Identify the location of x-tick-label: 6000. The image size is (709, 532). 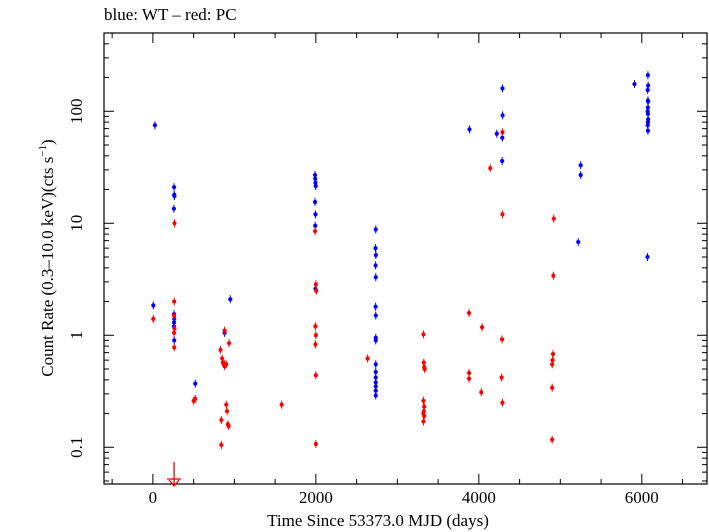
(642, 497).